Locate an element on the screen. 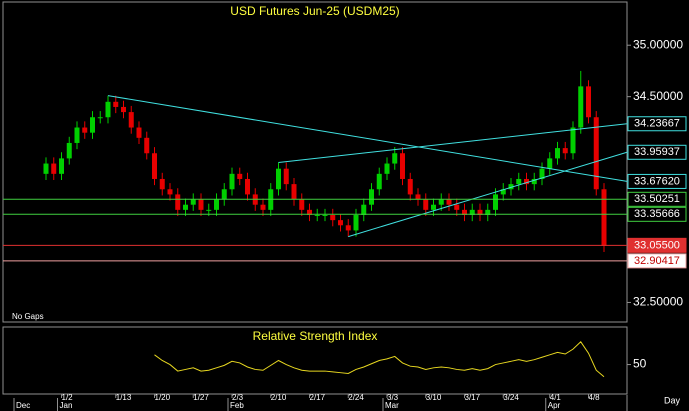 Image resolution: width=689 pixels, height=411 pixels. level-label: 33.67620 is located at coordinates (657, 181).